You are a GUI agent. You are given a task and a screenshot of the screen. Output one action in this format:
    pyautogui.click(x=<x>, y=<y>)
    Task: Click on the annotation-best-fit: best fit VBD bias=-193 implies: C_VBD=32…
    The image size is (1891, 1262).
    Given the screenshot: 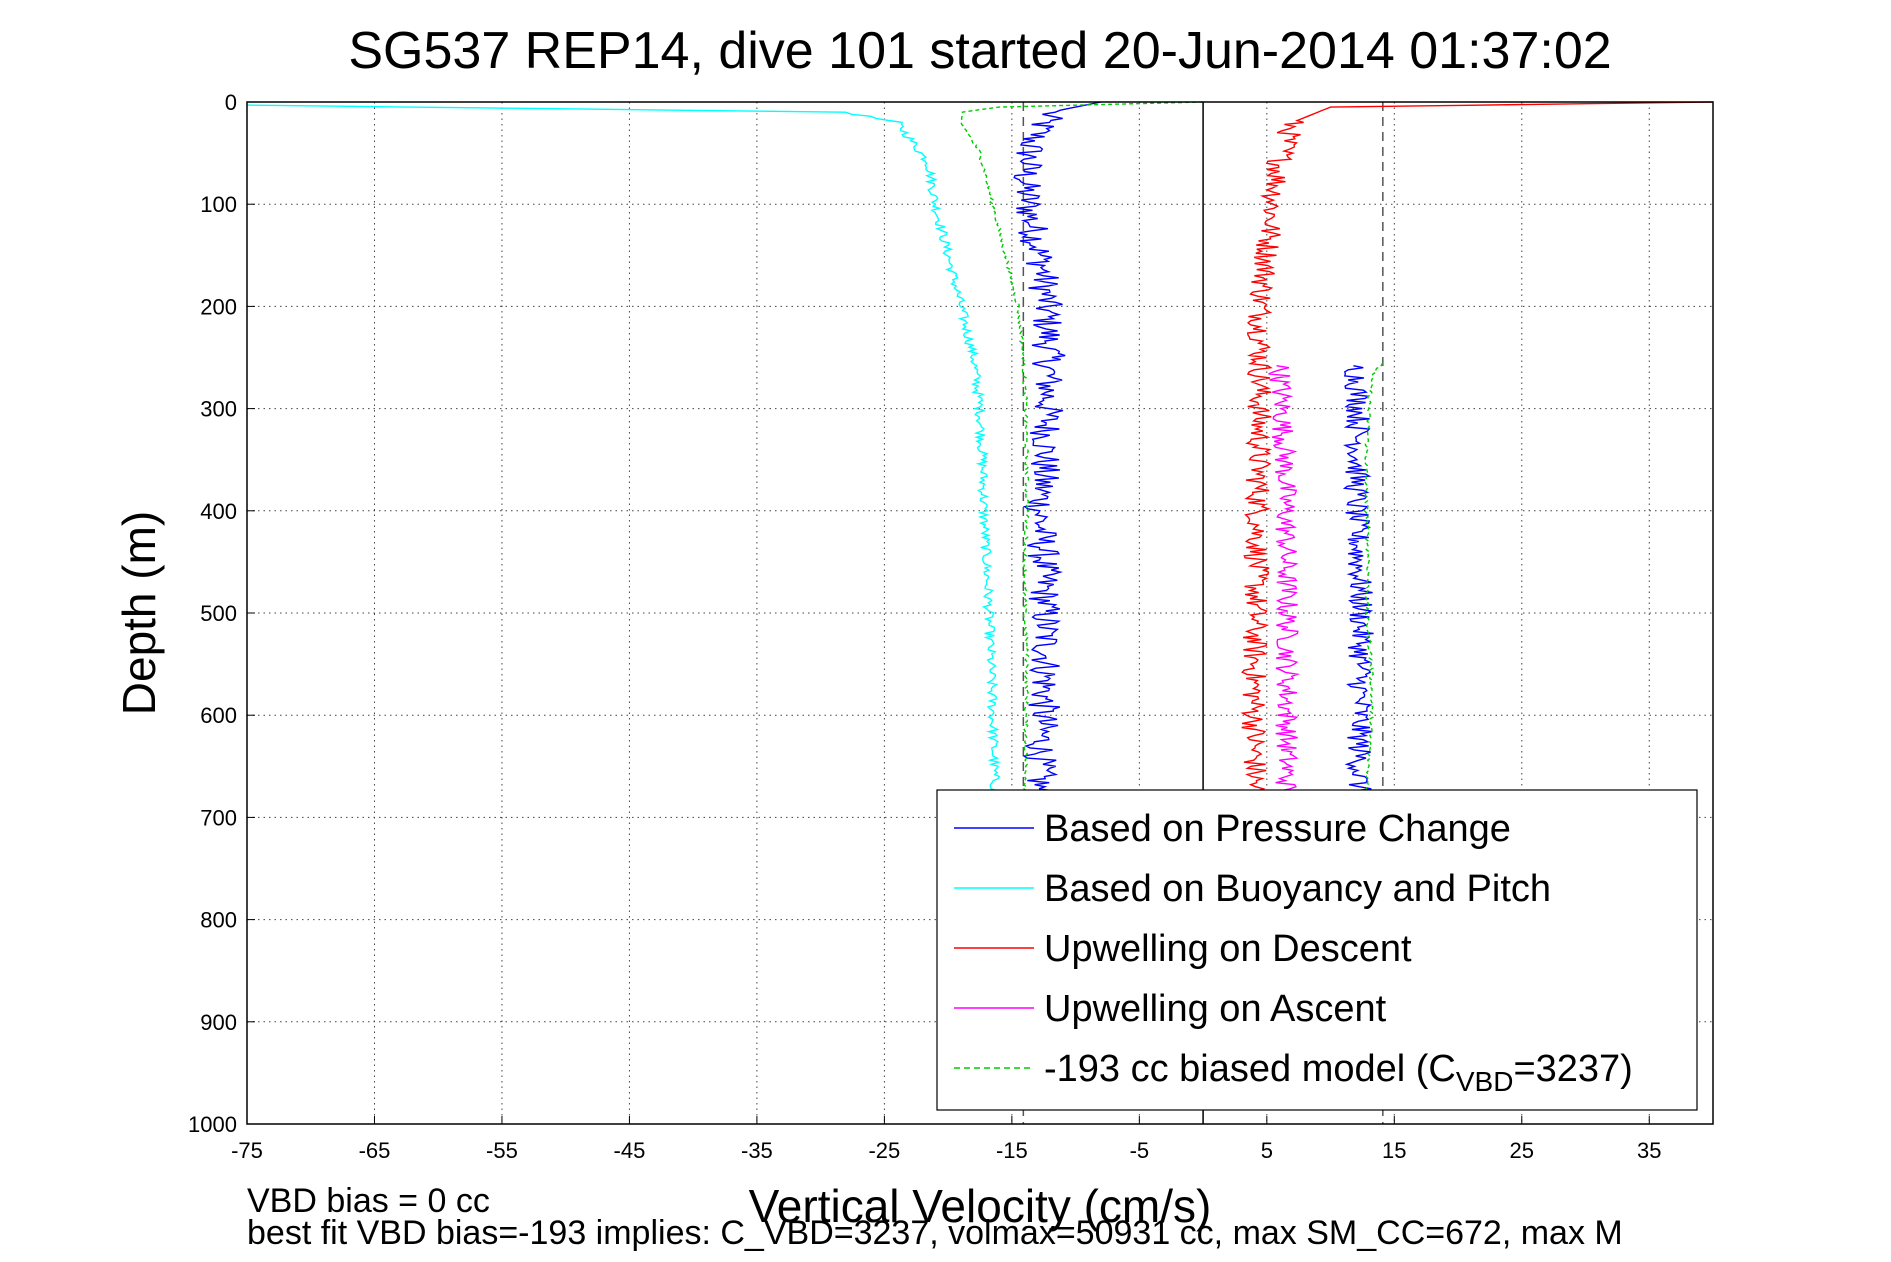 What is the action you would take?
    pyautogui.click(x=935, y=1233)
    